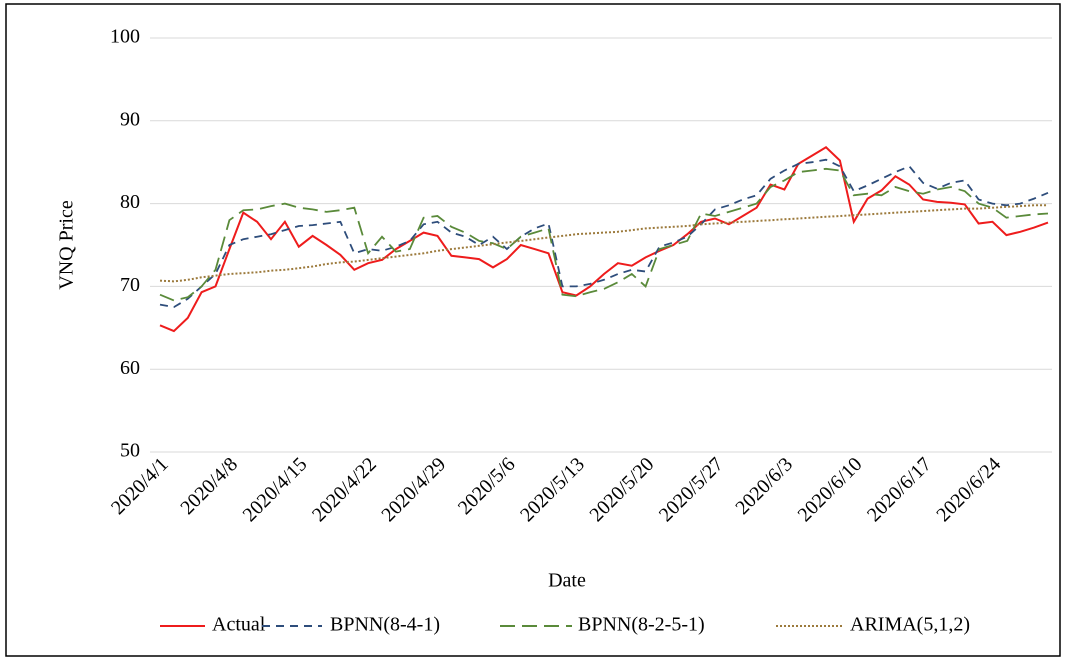  Describe the element at coordinates (130, 119) in the screenshot. I see `y-tick-label: 90` at that location.